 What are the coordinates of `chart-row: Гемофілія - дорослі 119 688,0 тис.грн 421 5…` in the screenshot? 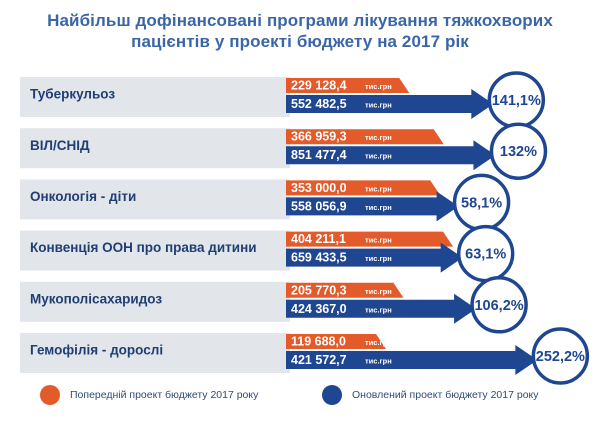 It's located at (305, 356).